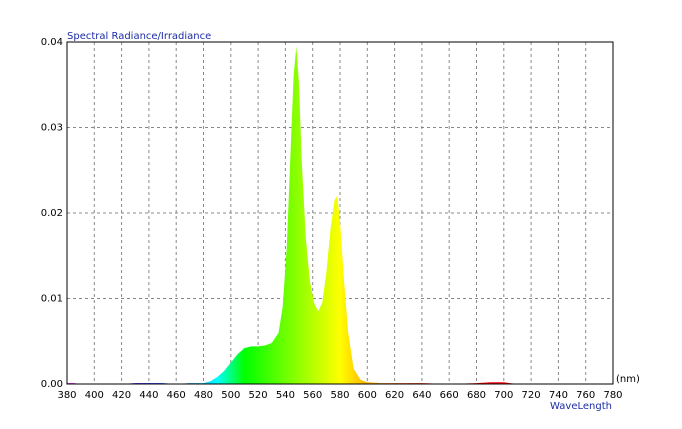  I want to click on x-tick-label: 720, so click(531, 395).